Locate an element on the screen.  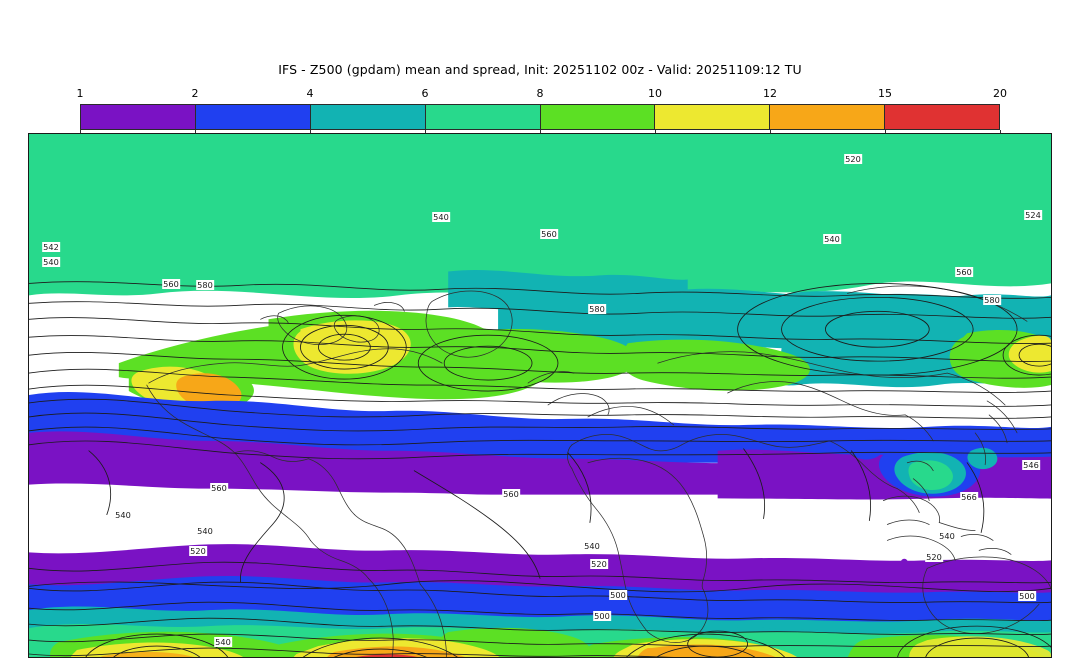
colorbar-tick-labels: 1 2 4 6 8 10 12 15 20 is located at coordinates (542, 94).